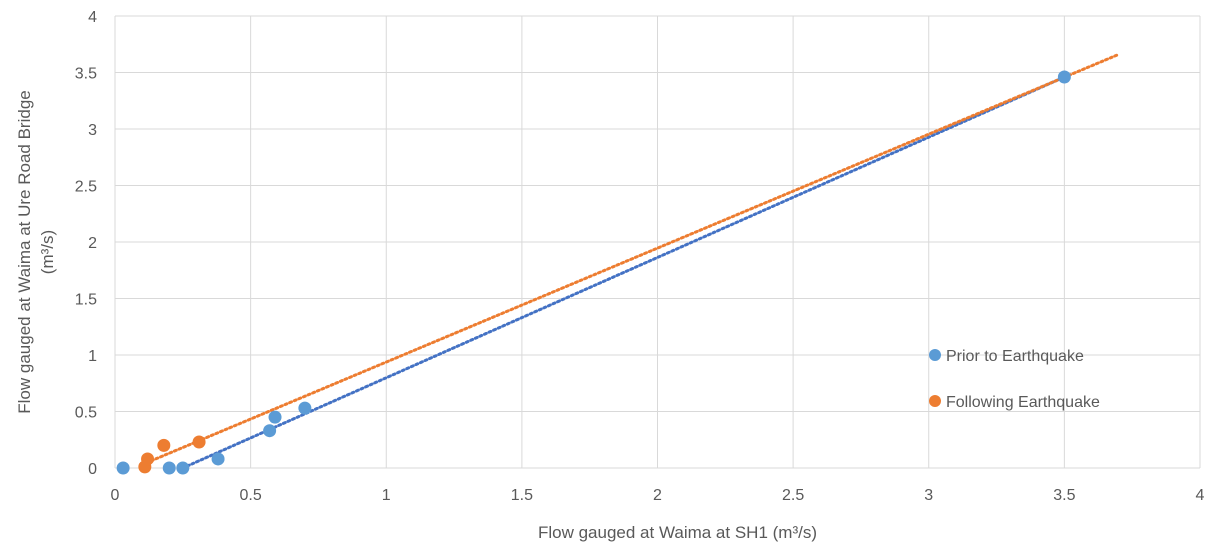 The width and height of the screenshot is (1215, 548). I want to click on y-tick-label: 3, so click(92, 130).